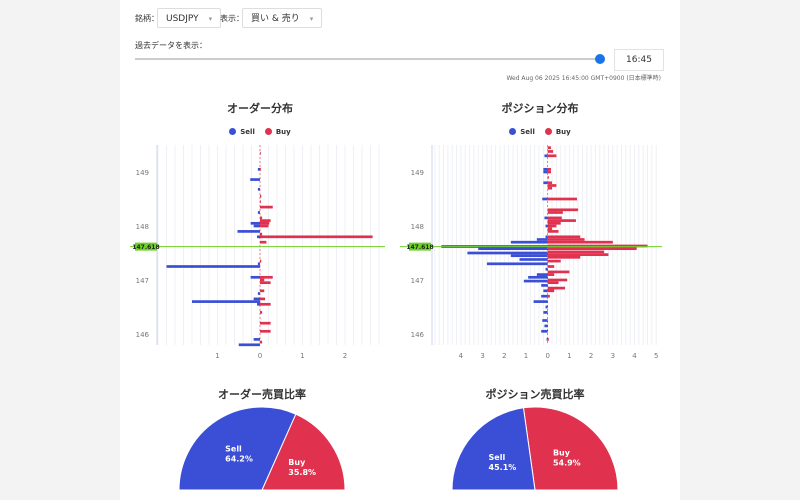 The height and width of the screenshot is (500, 800). Describe the element at coordinates (503, 467) in the screenshot. I see `slice-value-label: 45.1%` at that location.